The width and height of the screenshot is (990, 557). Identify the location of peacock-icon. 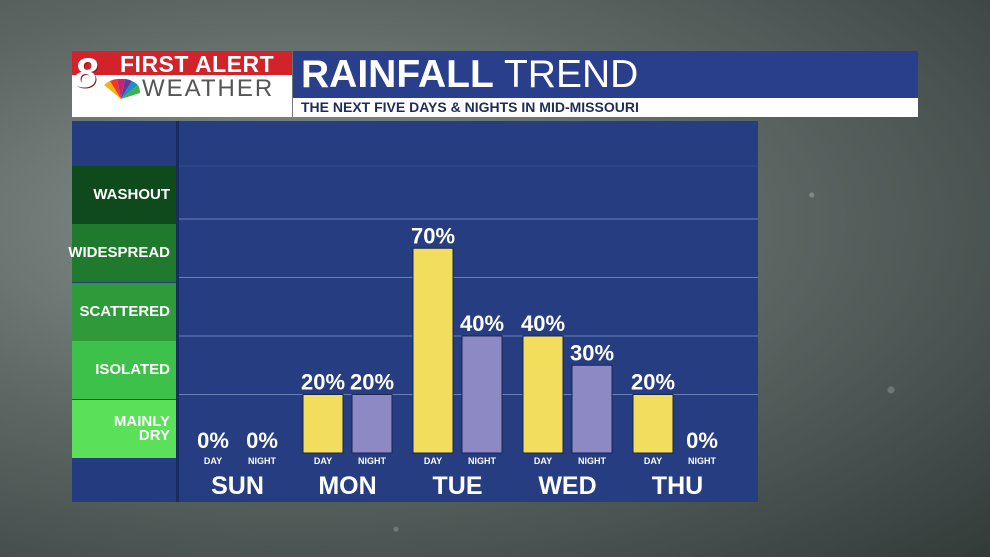
(122, 89).